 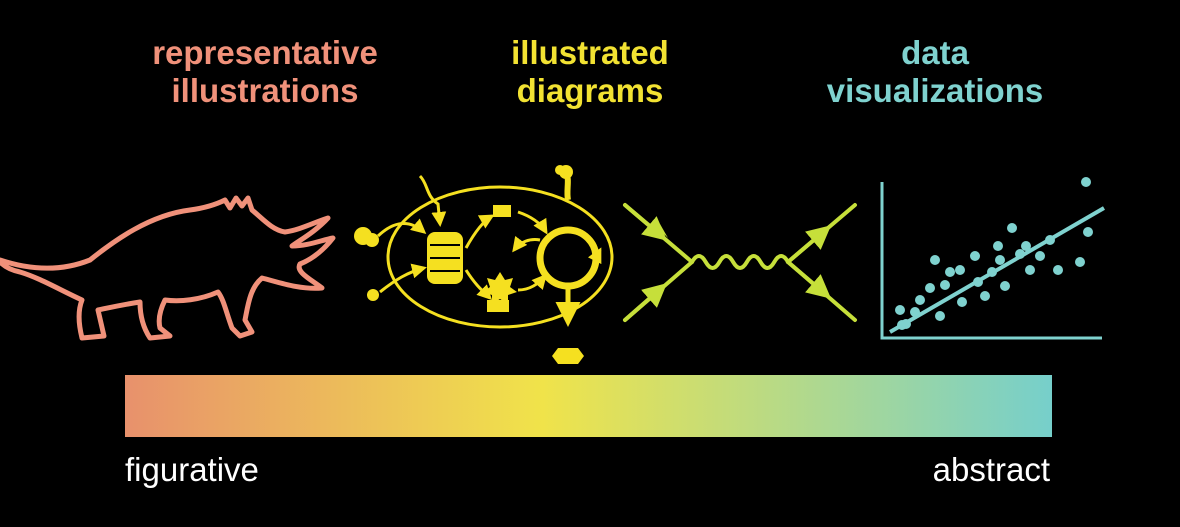 I want to click on feynman-diagram-icon, so click(x=740, y=262).